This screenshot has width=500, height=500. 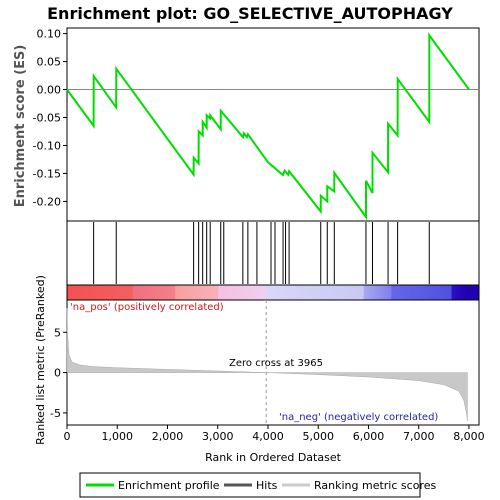 I want to click on es-y-axis: 0.10 0.05 0.00 -0.05 -0.10 -0.15 -0.20, so click(x=50, y=118).